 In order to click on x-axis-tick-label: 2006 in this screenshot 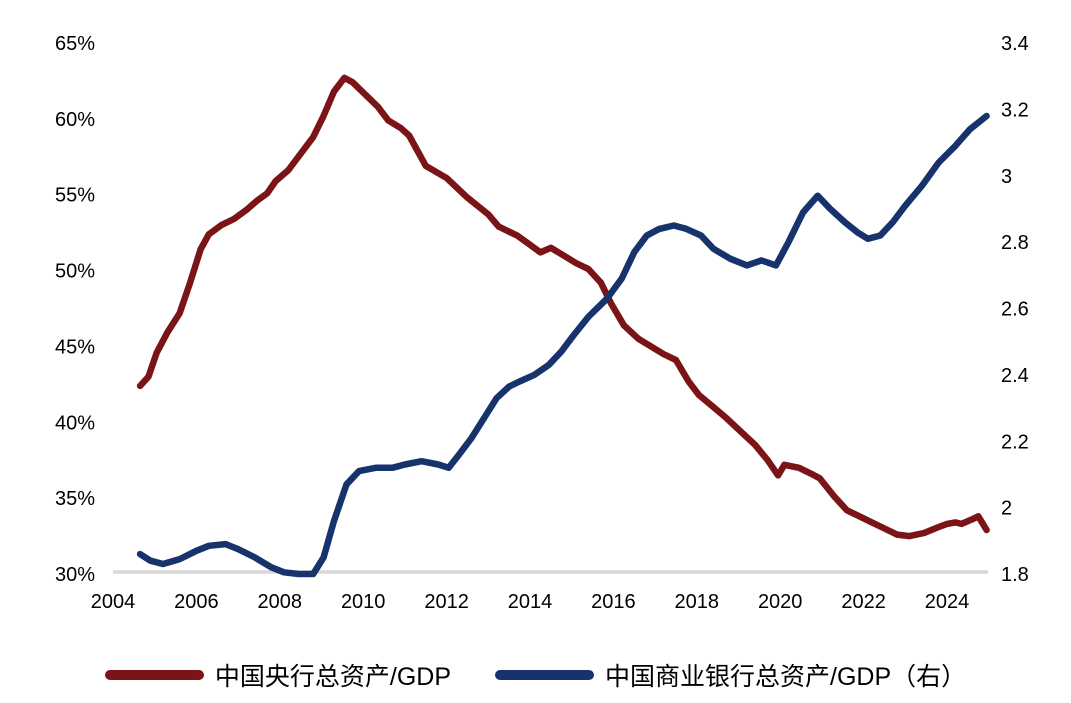, I will do `click(196, 602)`.